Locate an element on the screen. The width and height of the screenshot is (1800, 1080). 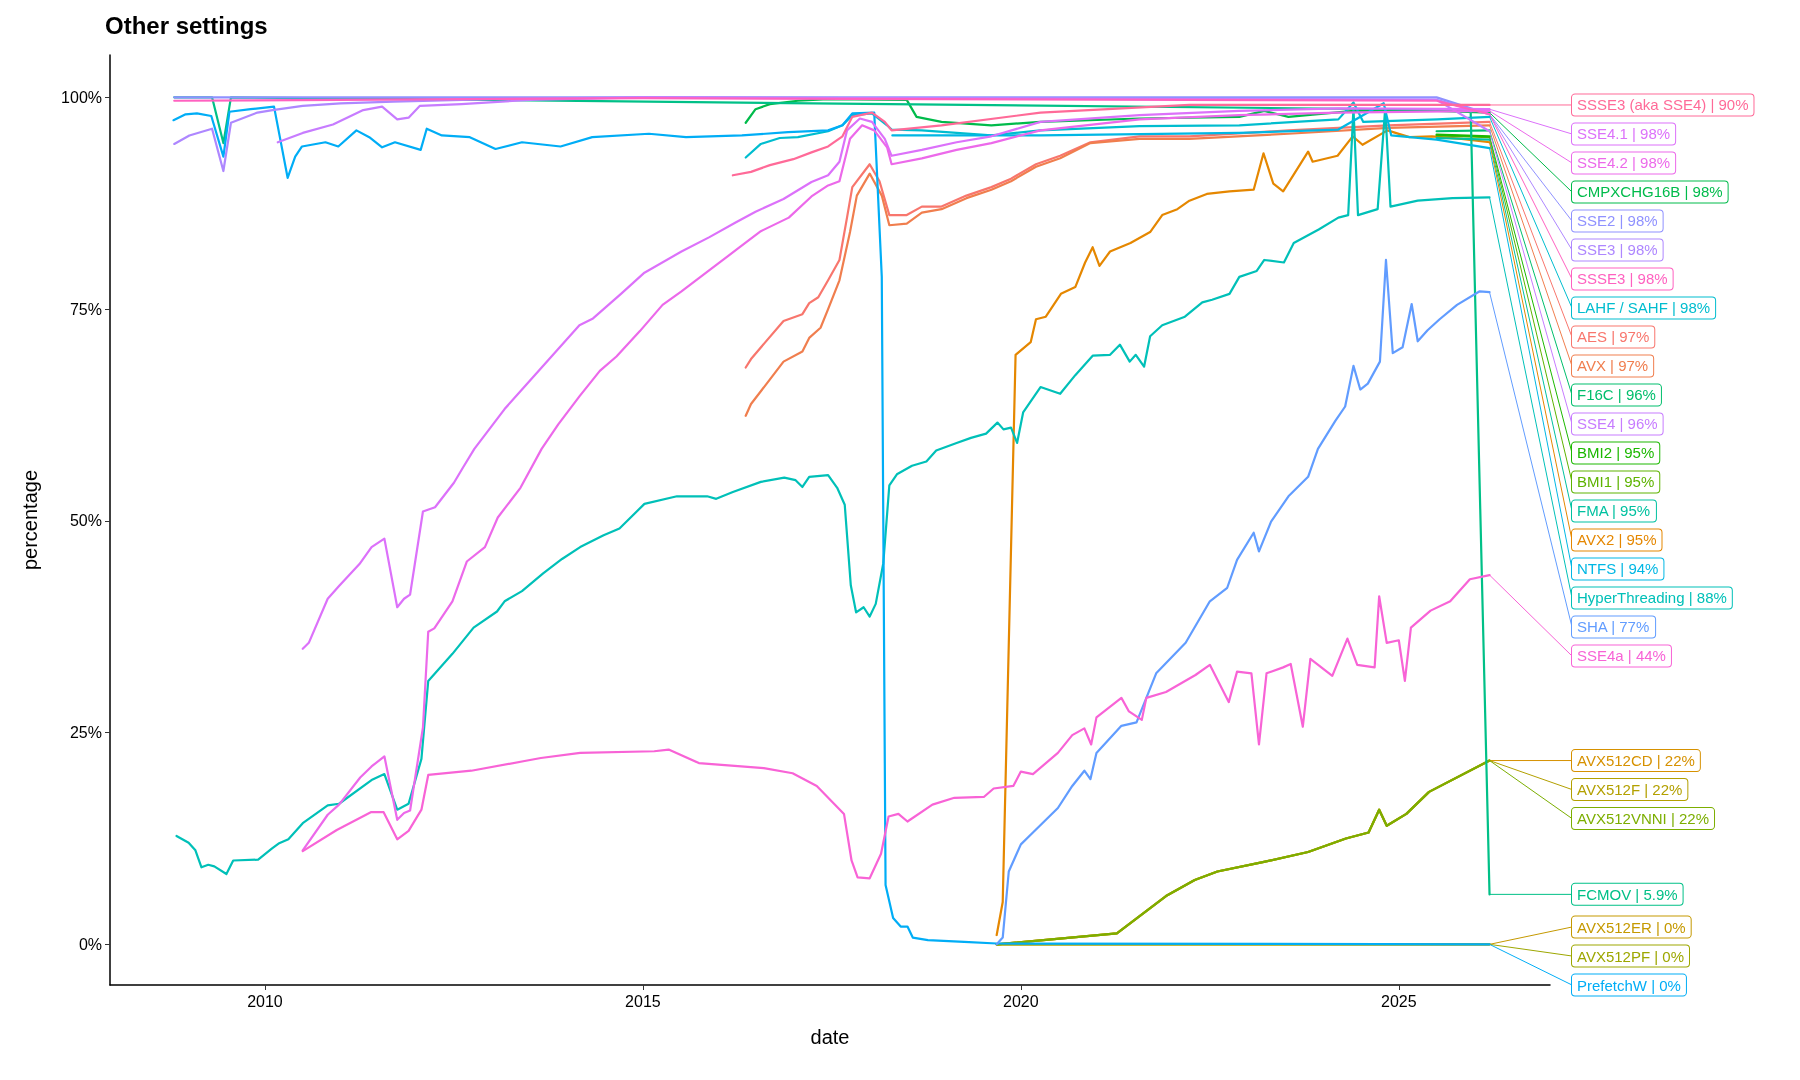
text: AVX512ER | 0% is located at coordinates (1631, 927).